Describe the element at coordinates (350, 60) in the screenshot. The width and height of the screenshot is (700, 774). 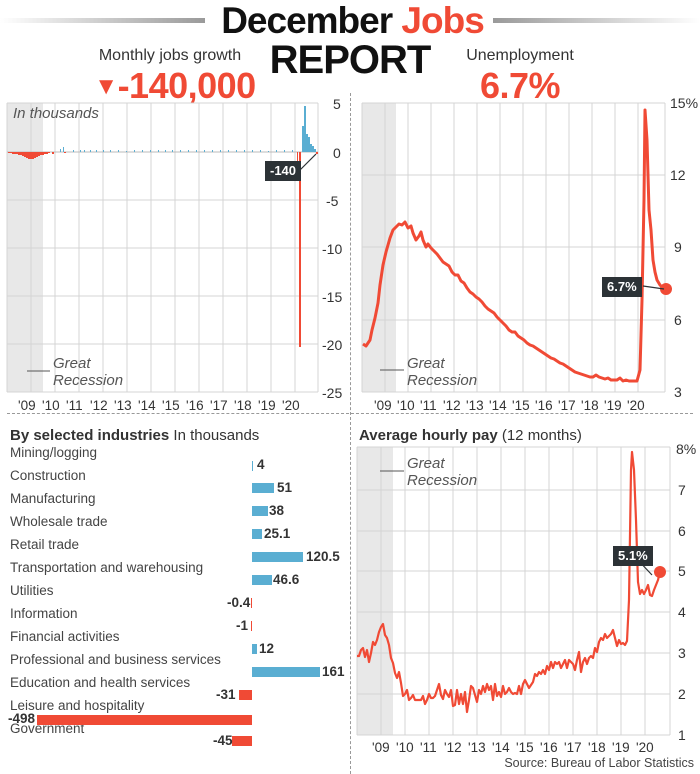
I see `page-title-line2: REPORT` at that location.